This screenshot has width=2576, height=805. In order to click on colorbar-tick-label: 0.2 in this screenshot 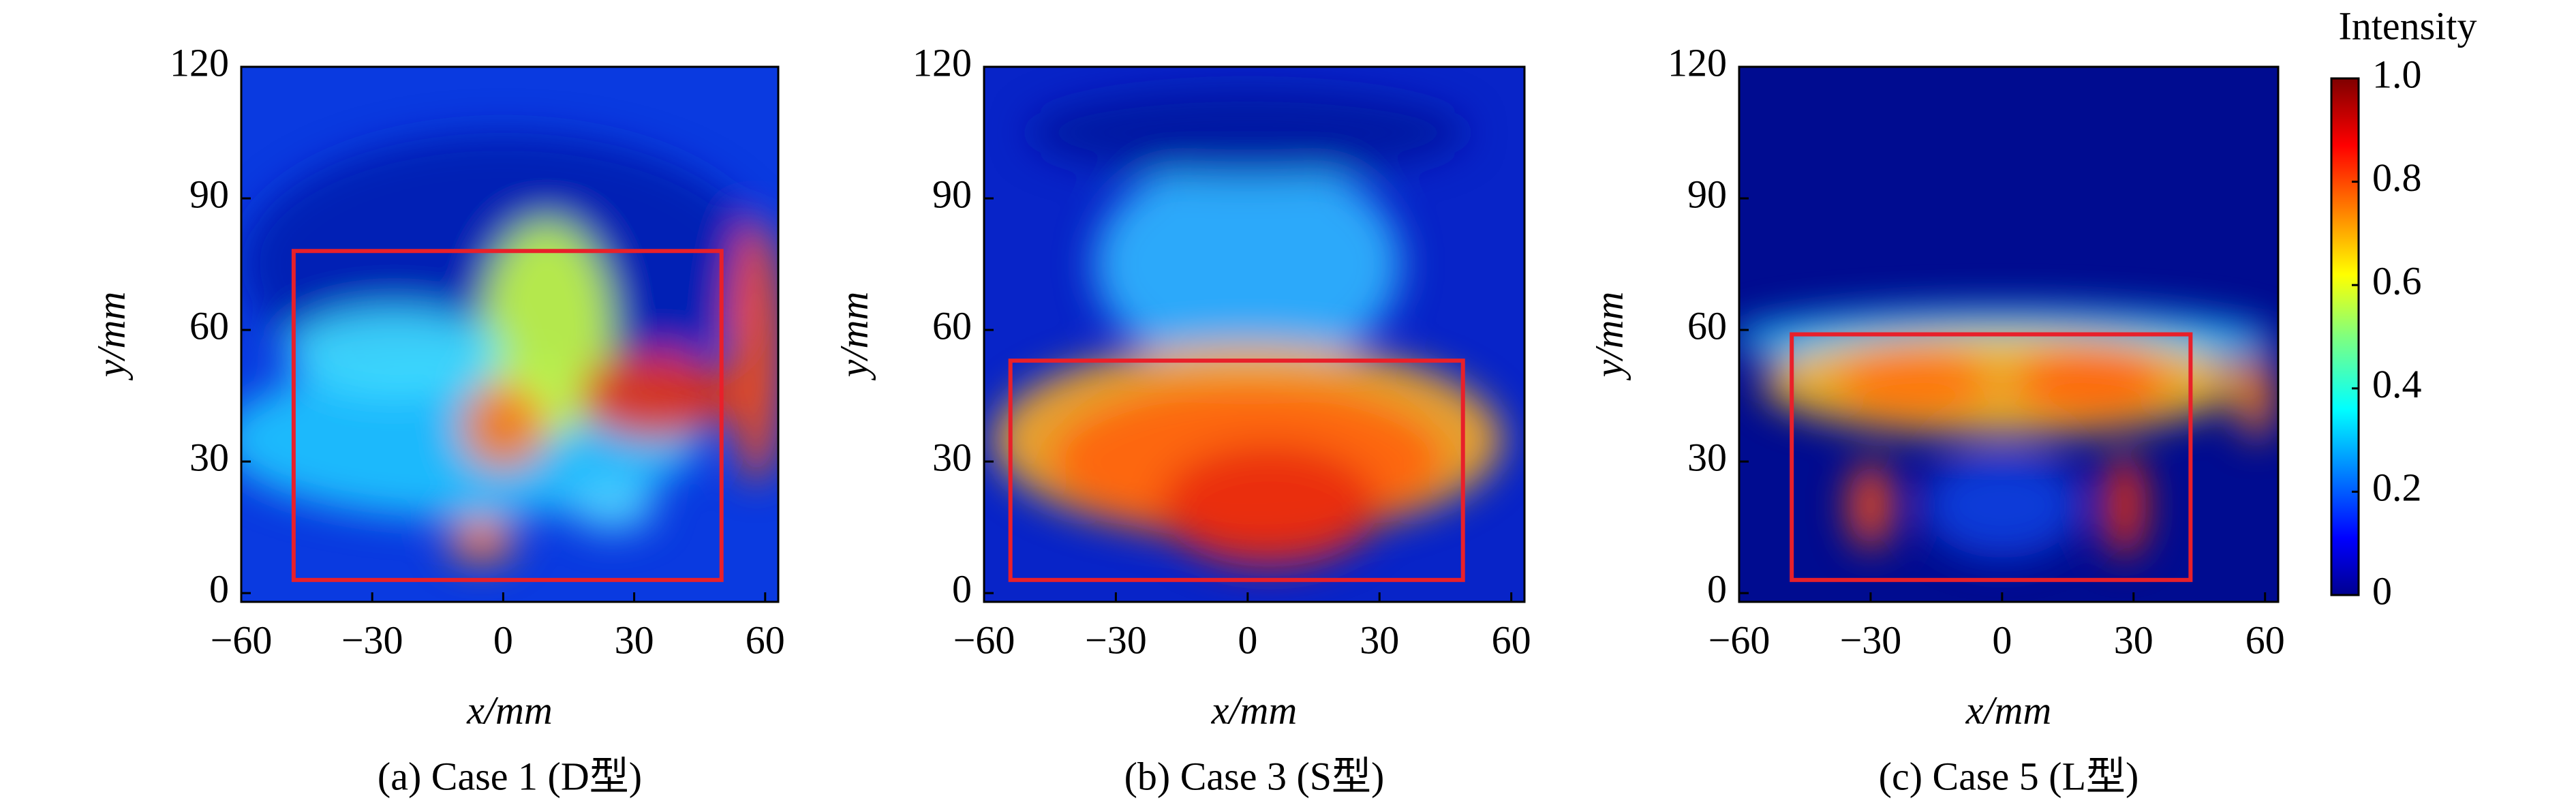, I will do `click(2397, 488)`.